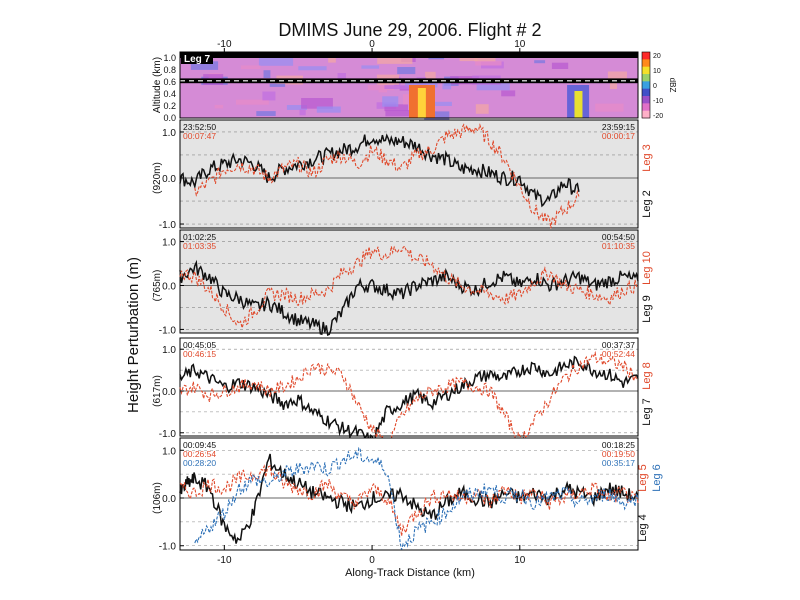 The height and width of the screenshot is (600, 800). Describe the element at coordinates (647, 376) in the screenshot. I see `leg-label: Leg 8` at that location.